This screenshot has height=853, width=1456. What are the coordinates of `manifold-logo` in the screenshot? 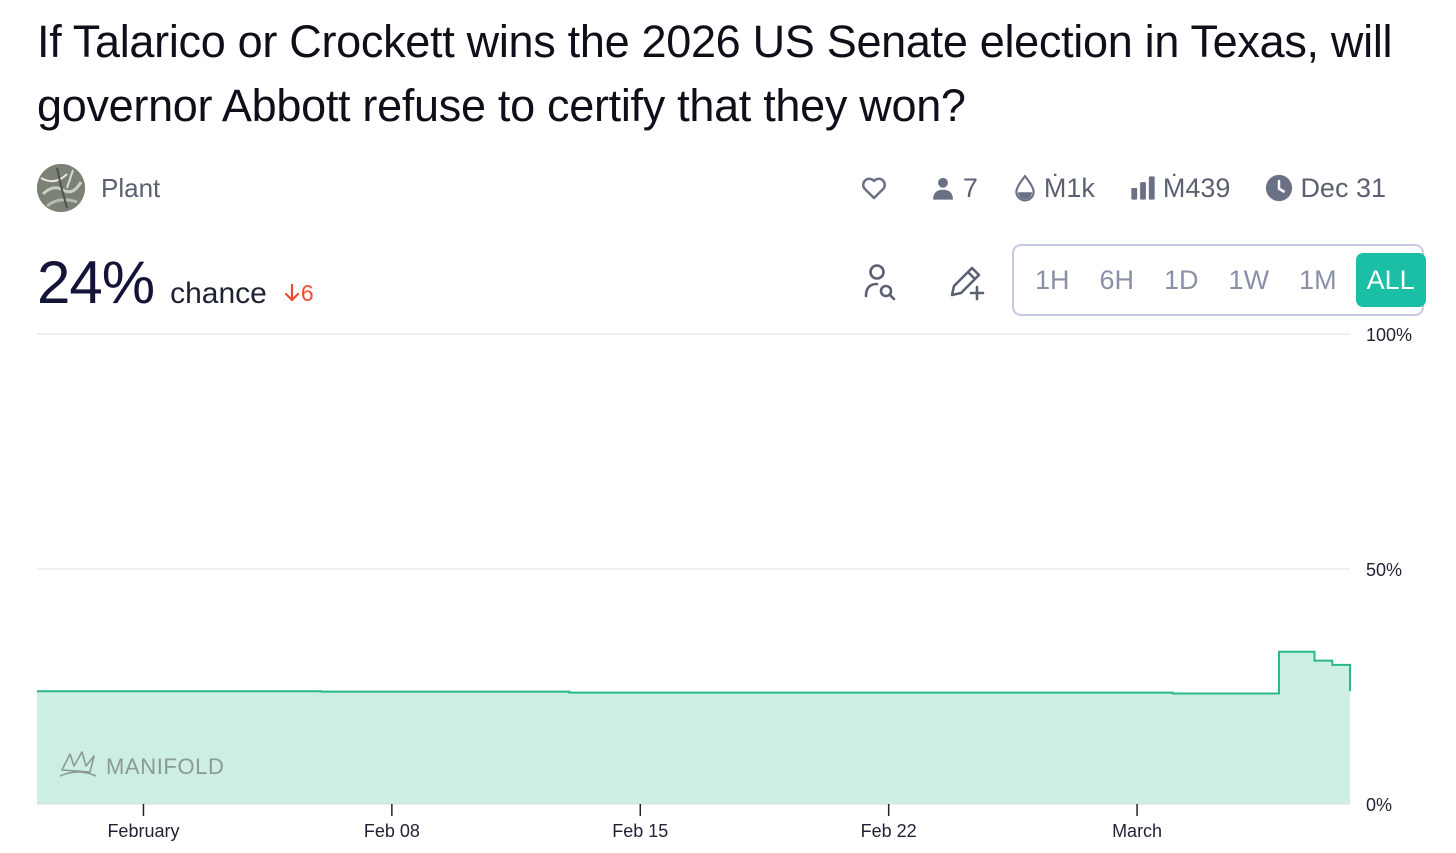 It's located at (78, 764).